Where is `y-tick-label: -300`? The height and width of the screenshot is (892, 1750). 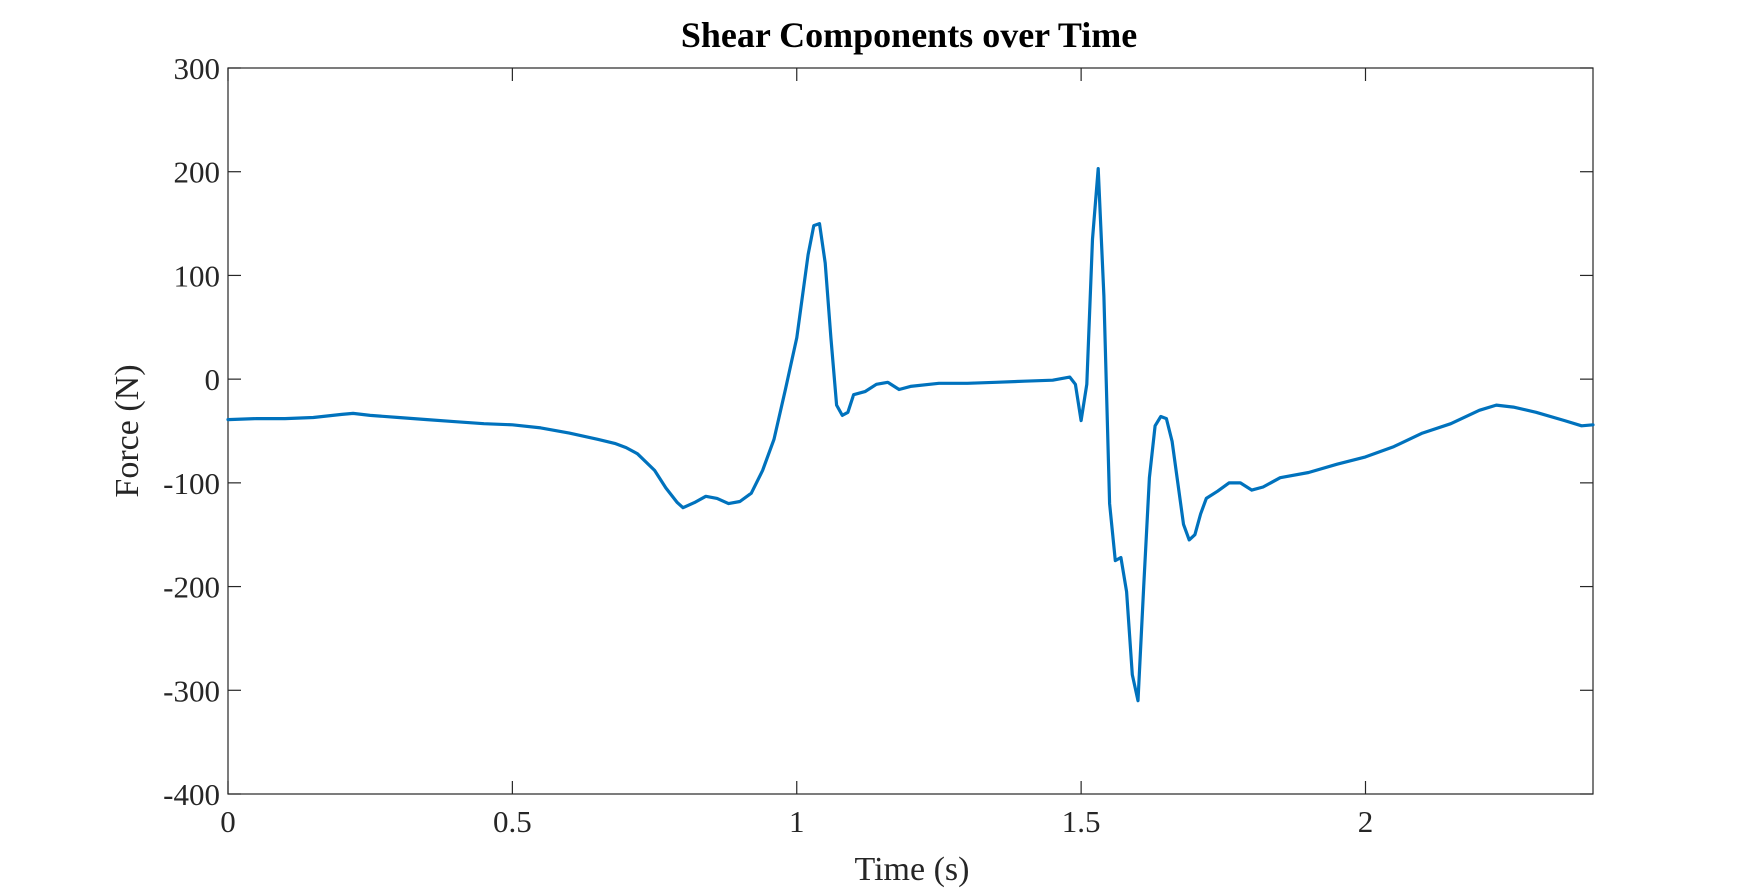
y-tick-label: -300 is located at coordinates (191, 690).